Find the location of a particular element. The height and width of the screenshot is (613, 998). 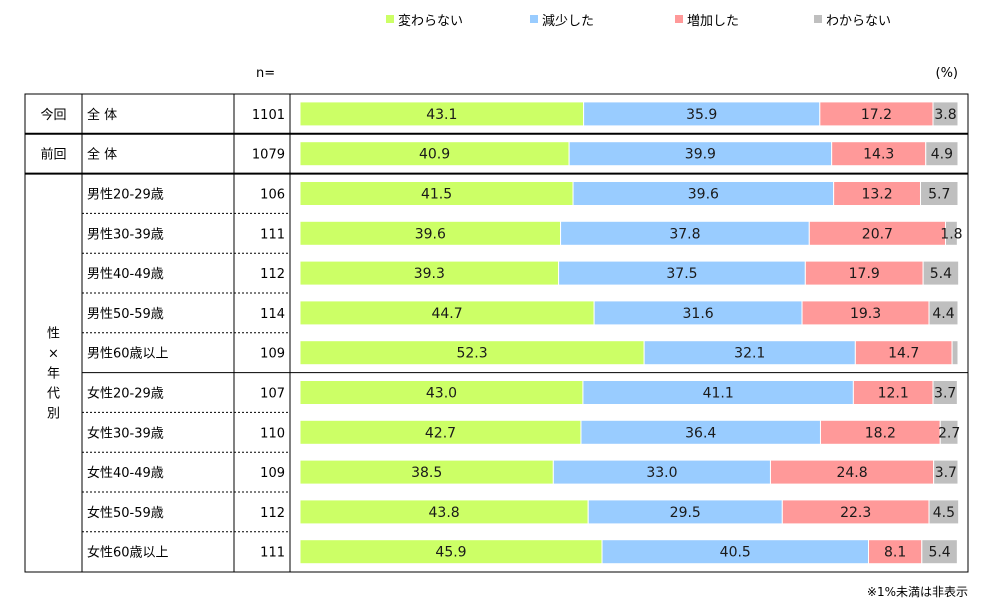

category-label: 女性30-39歳 is located at coordinates (125, 433).